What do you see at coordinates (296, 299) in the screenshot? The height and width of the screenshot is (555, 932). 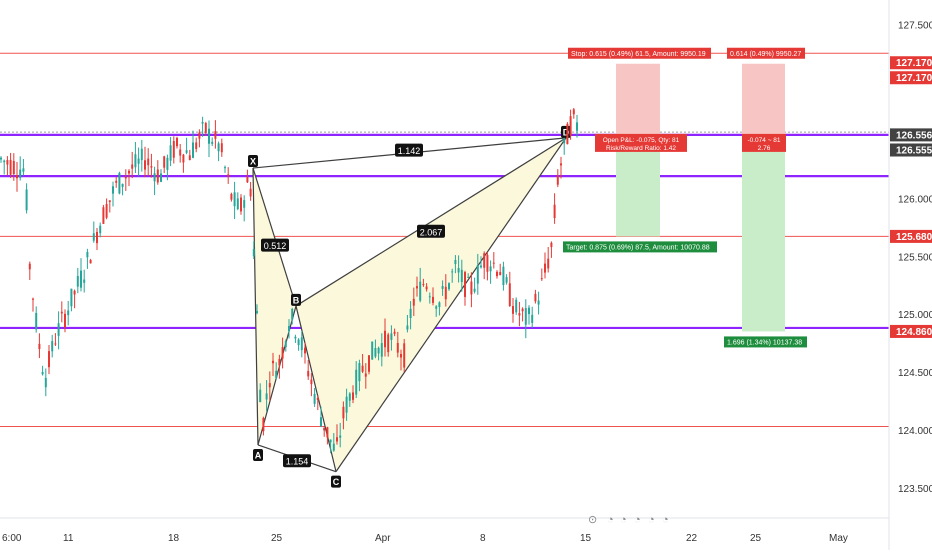 I see `pattern-point-B-bg` at bounding box center [296, 299].